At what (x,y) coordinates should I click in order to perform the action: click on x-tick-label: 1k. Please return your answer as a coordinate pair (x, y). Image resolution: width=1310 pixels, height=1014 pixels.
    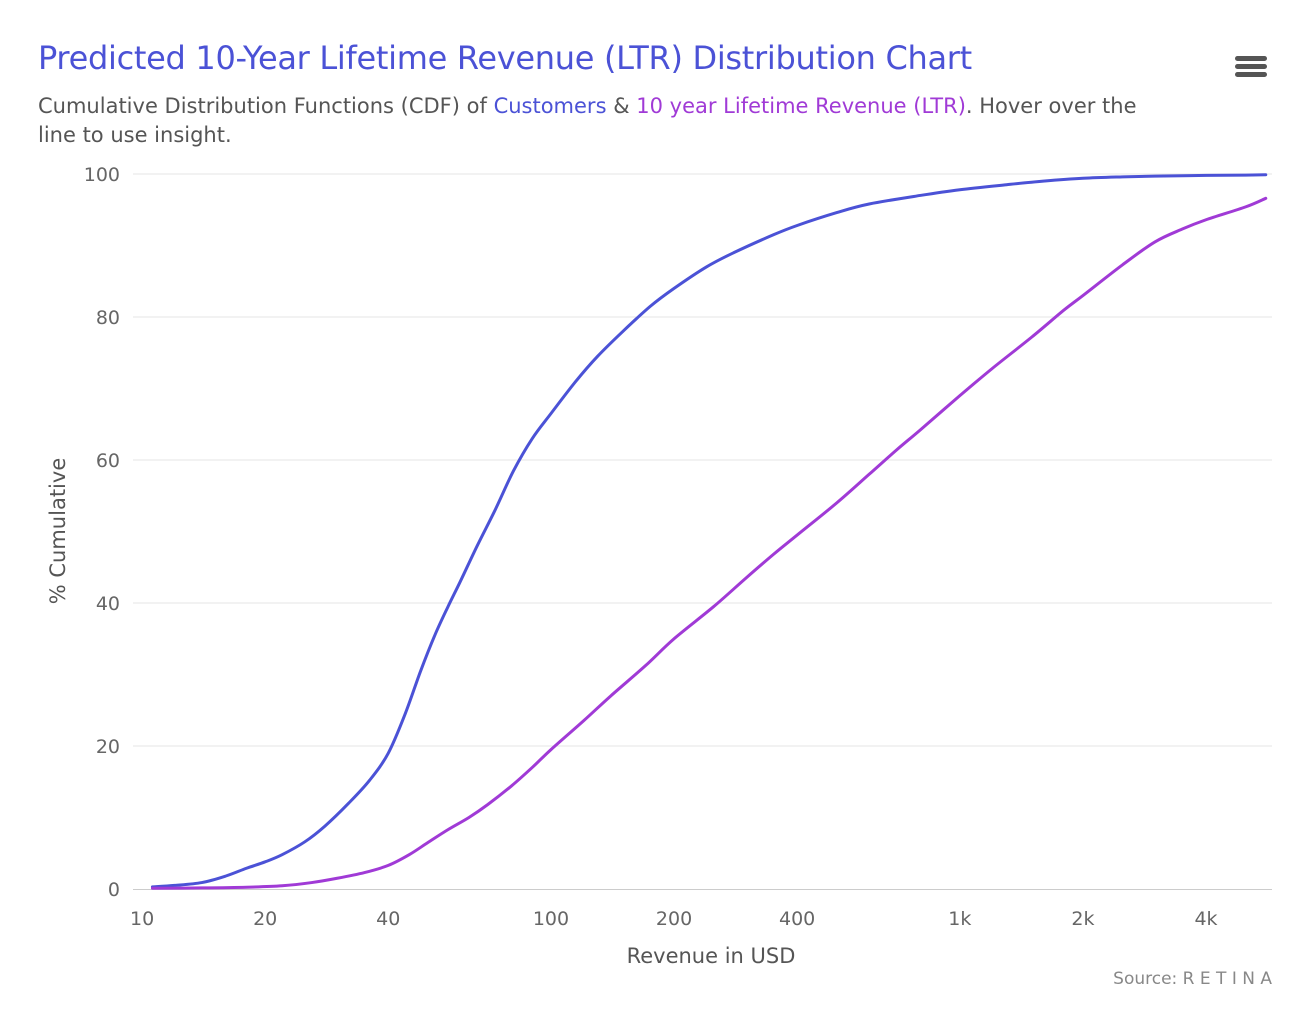
    Looking at the image, I should click on (959, 919).